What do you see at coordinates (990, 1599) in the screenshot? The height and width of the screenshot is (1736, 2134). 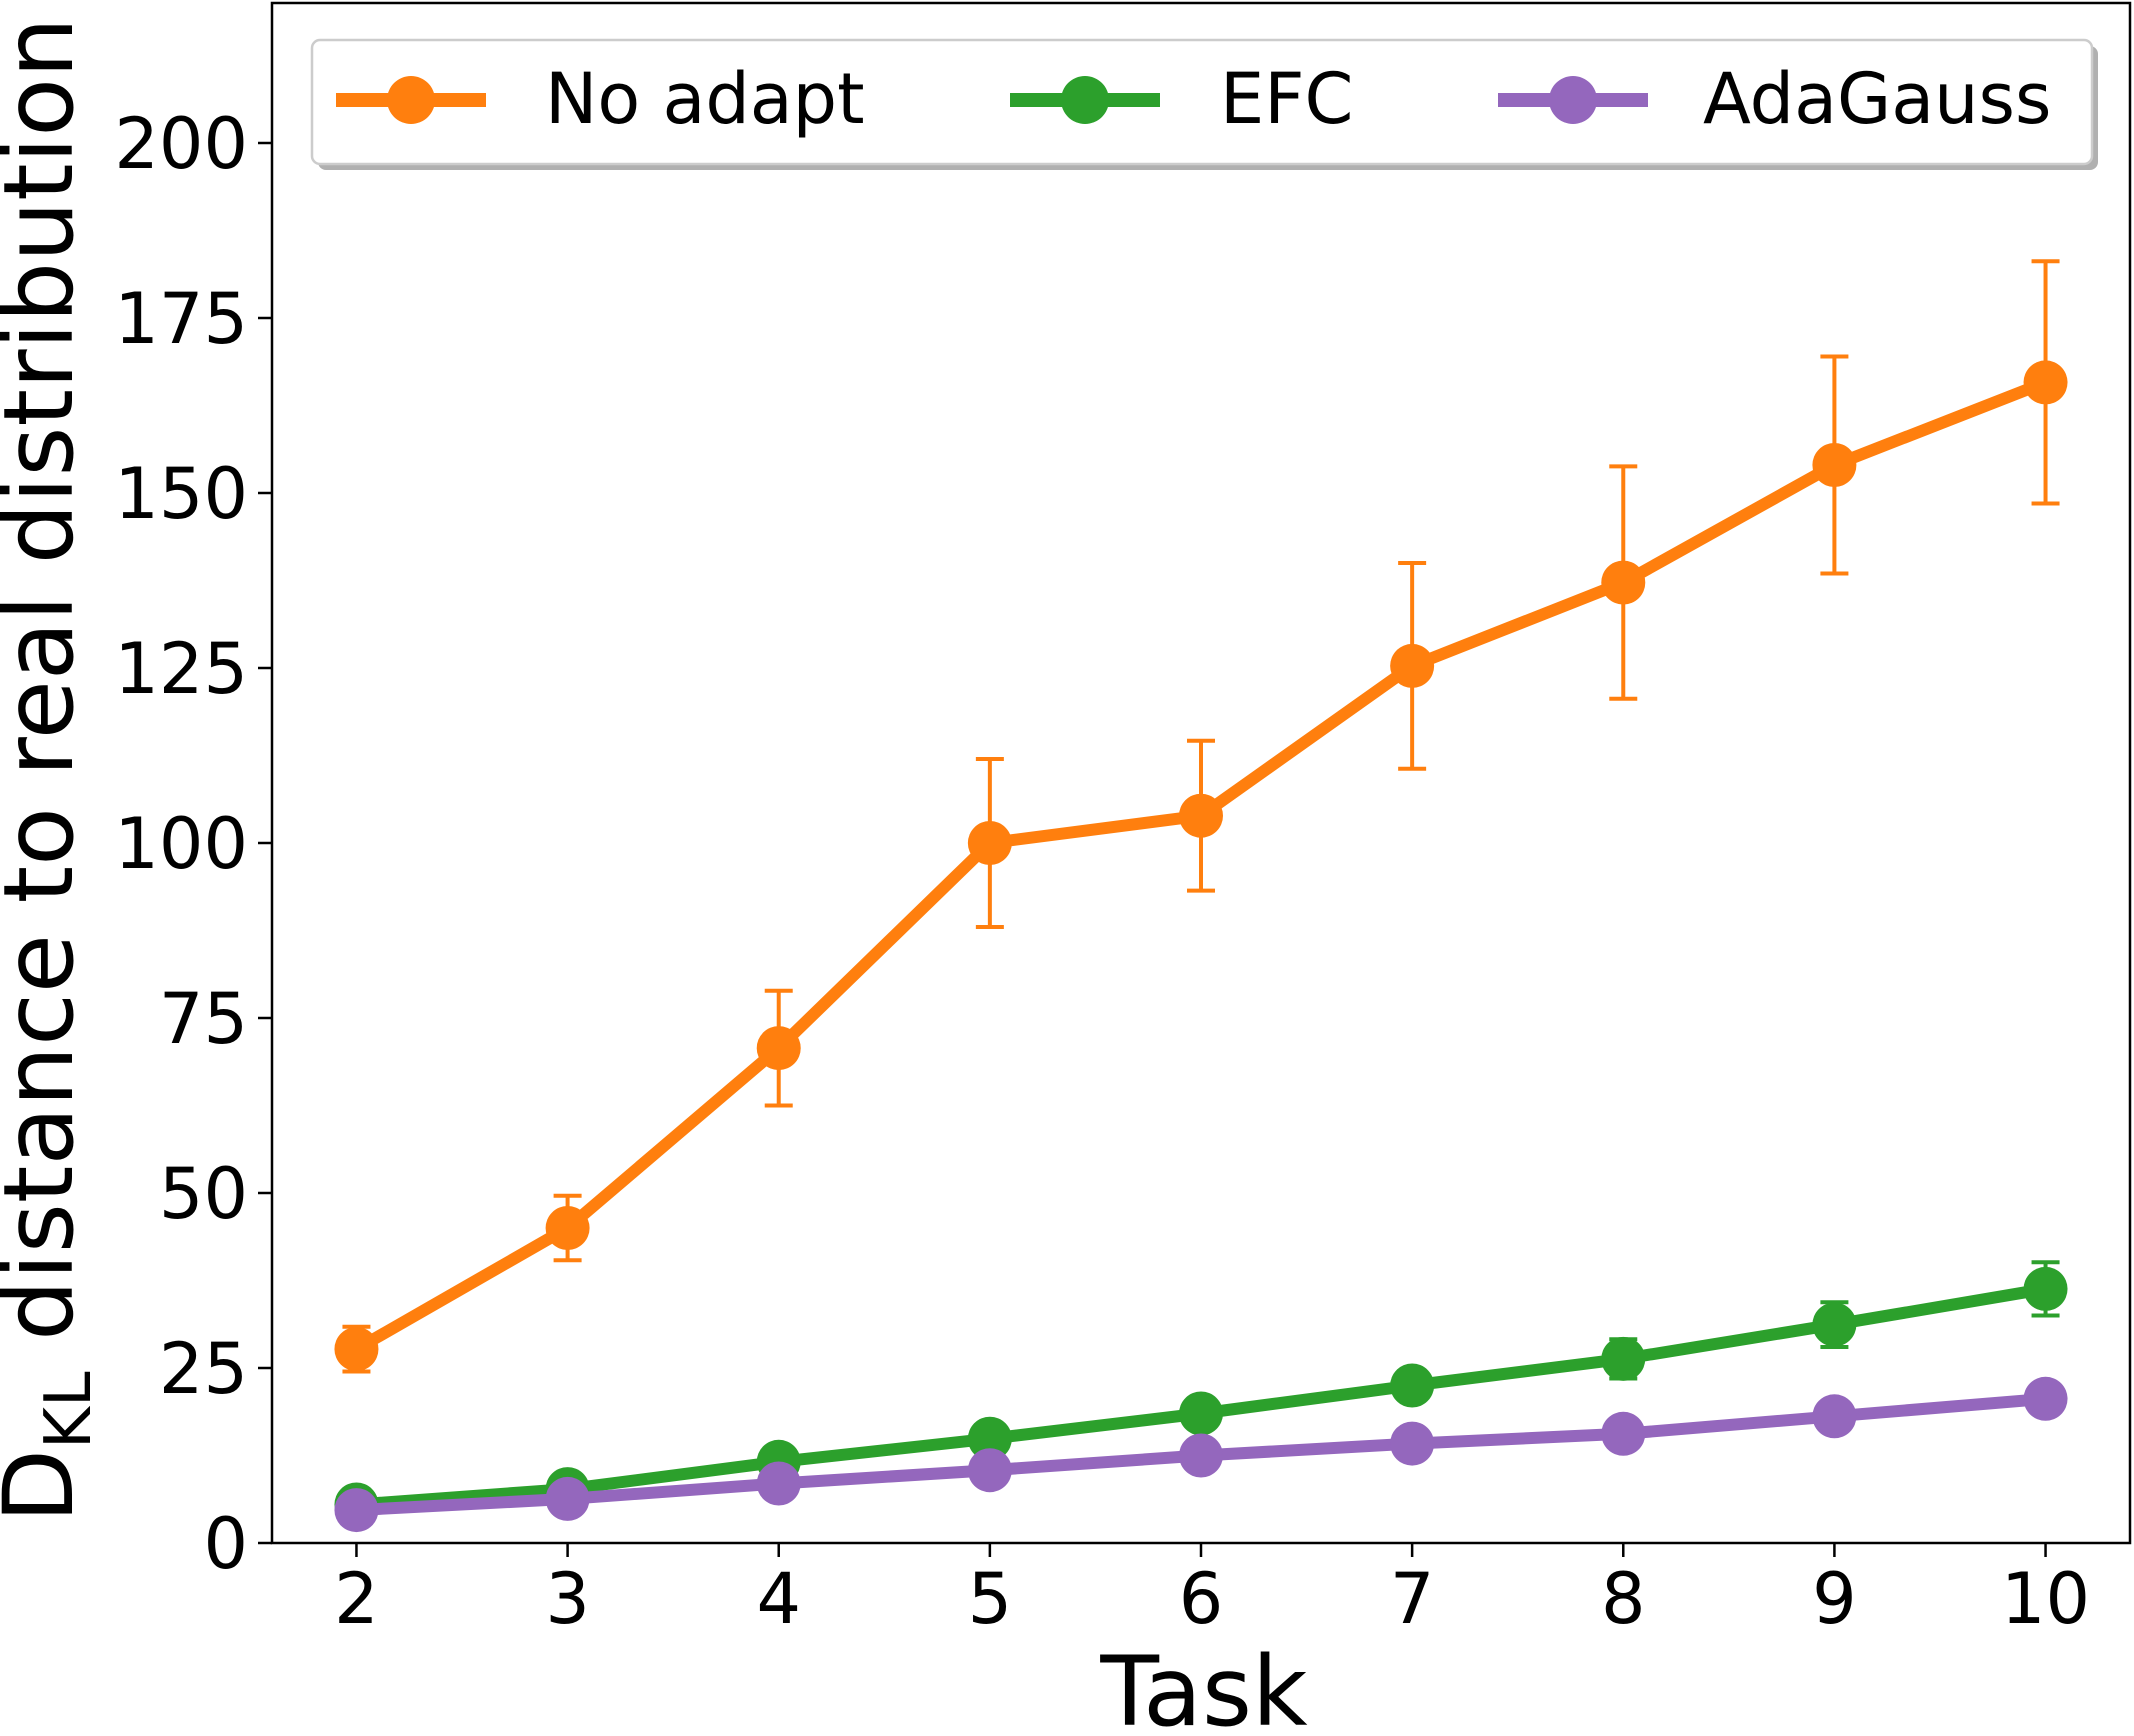 I see `x-tick-label: 5` at bounding box center [990, 1599].